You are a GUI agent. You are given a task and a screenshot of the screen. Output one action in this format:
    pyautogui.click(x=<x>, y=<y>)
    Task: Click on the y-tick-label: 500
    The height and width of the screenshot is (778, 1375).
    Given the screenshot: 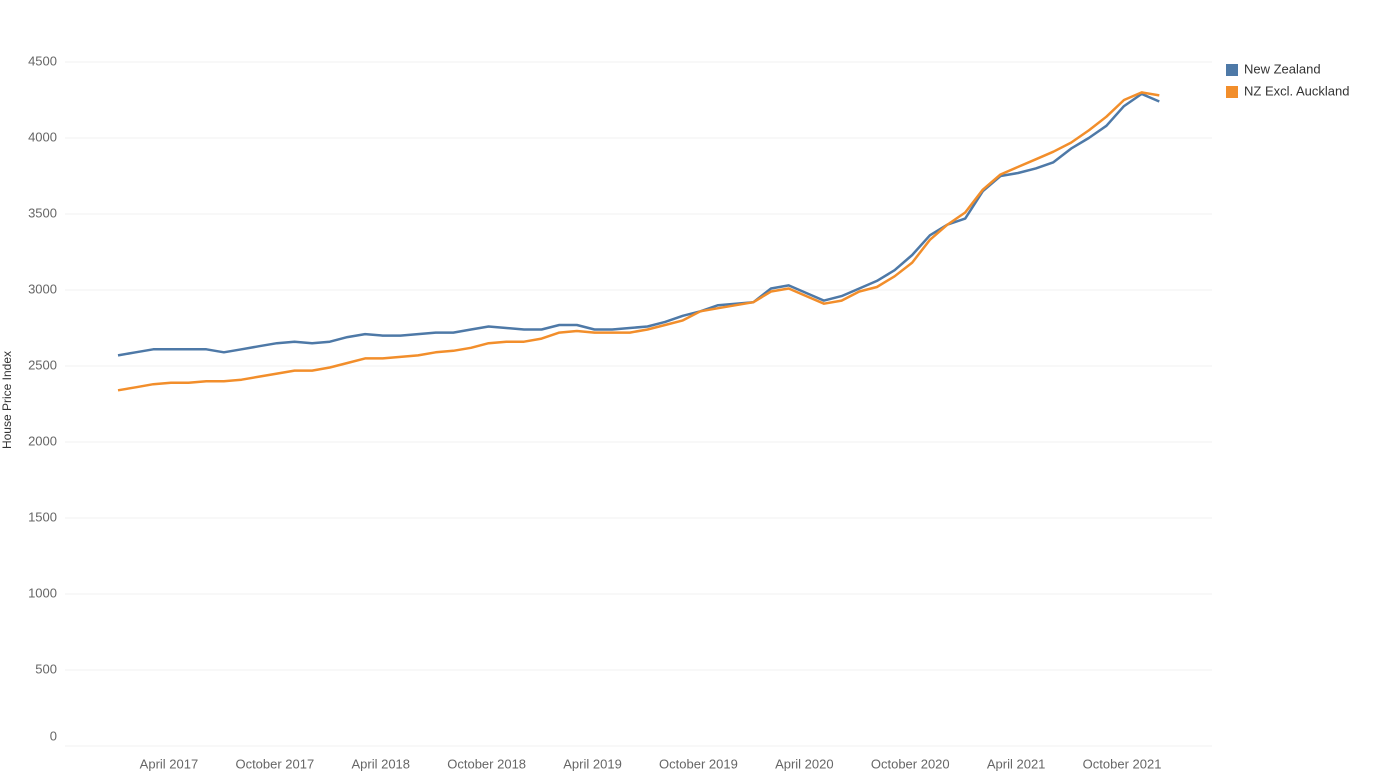 What is the action you would take?
    pyautogui.click(x=46, y=668)
    